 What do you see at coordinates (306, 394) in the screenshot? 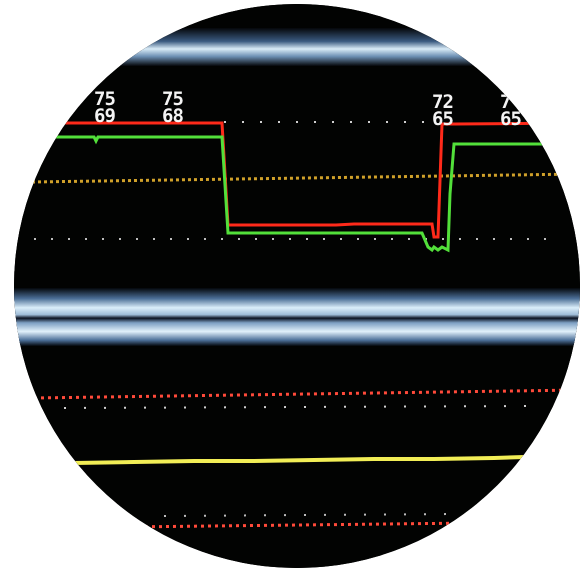
I see `lower-red-dotted-trace` at bounding box center [306, 394].